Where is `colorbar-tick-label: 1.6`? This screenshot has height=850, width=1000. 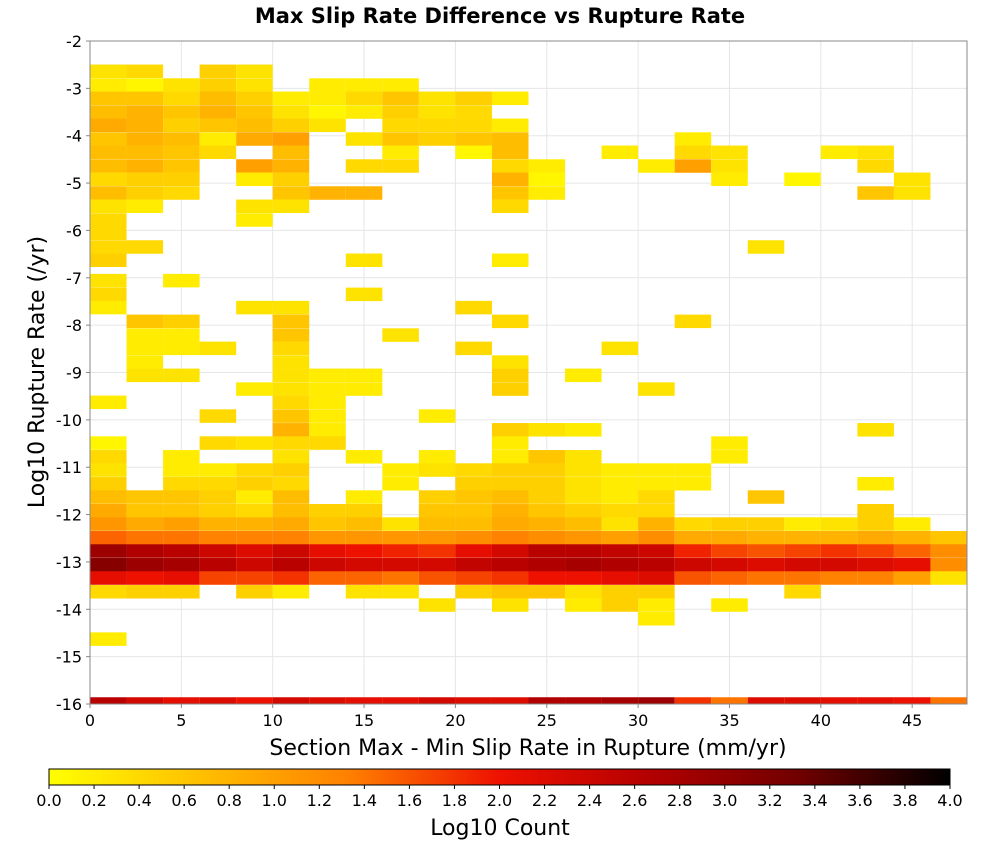 colorbar-tick-label: 1.6 is located at coordinates (409, 800).